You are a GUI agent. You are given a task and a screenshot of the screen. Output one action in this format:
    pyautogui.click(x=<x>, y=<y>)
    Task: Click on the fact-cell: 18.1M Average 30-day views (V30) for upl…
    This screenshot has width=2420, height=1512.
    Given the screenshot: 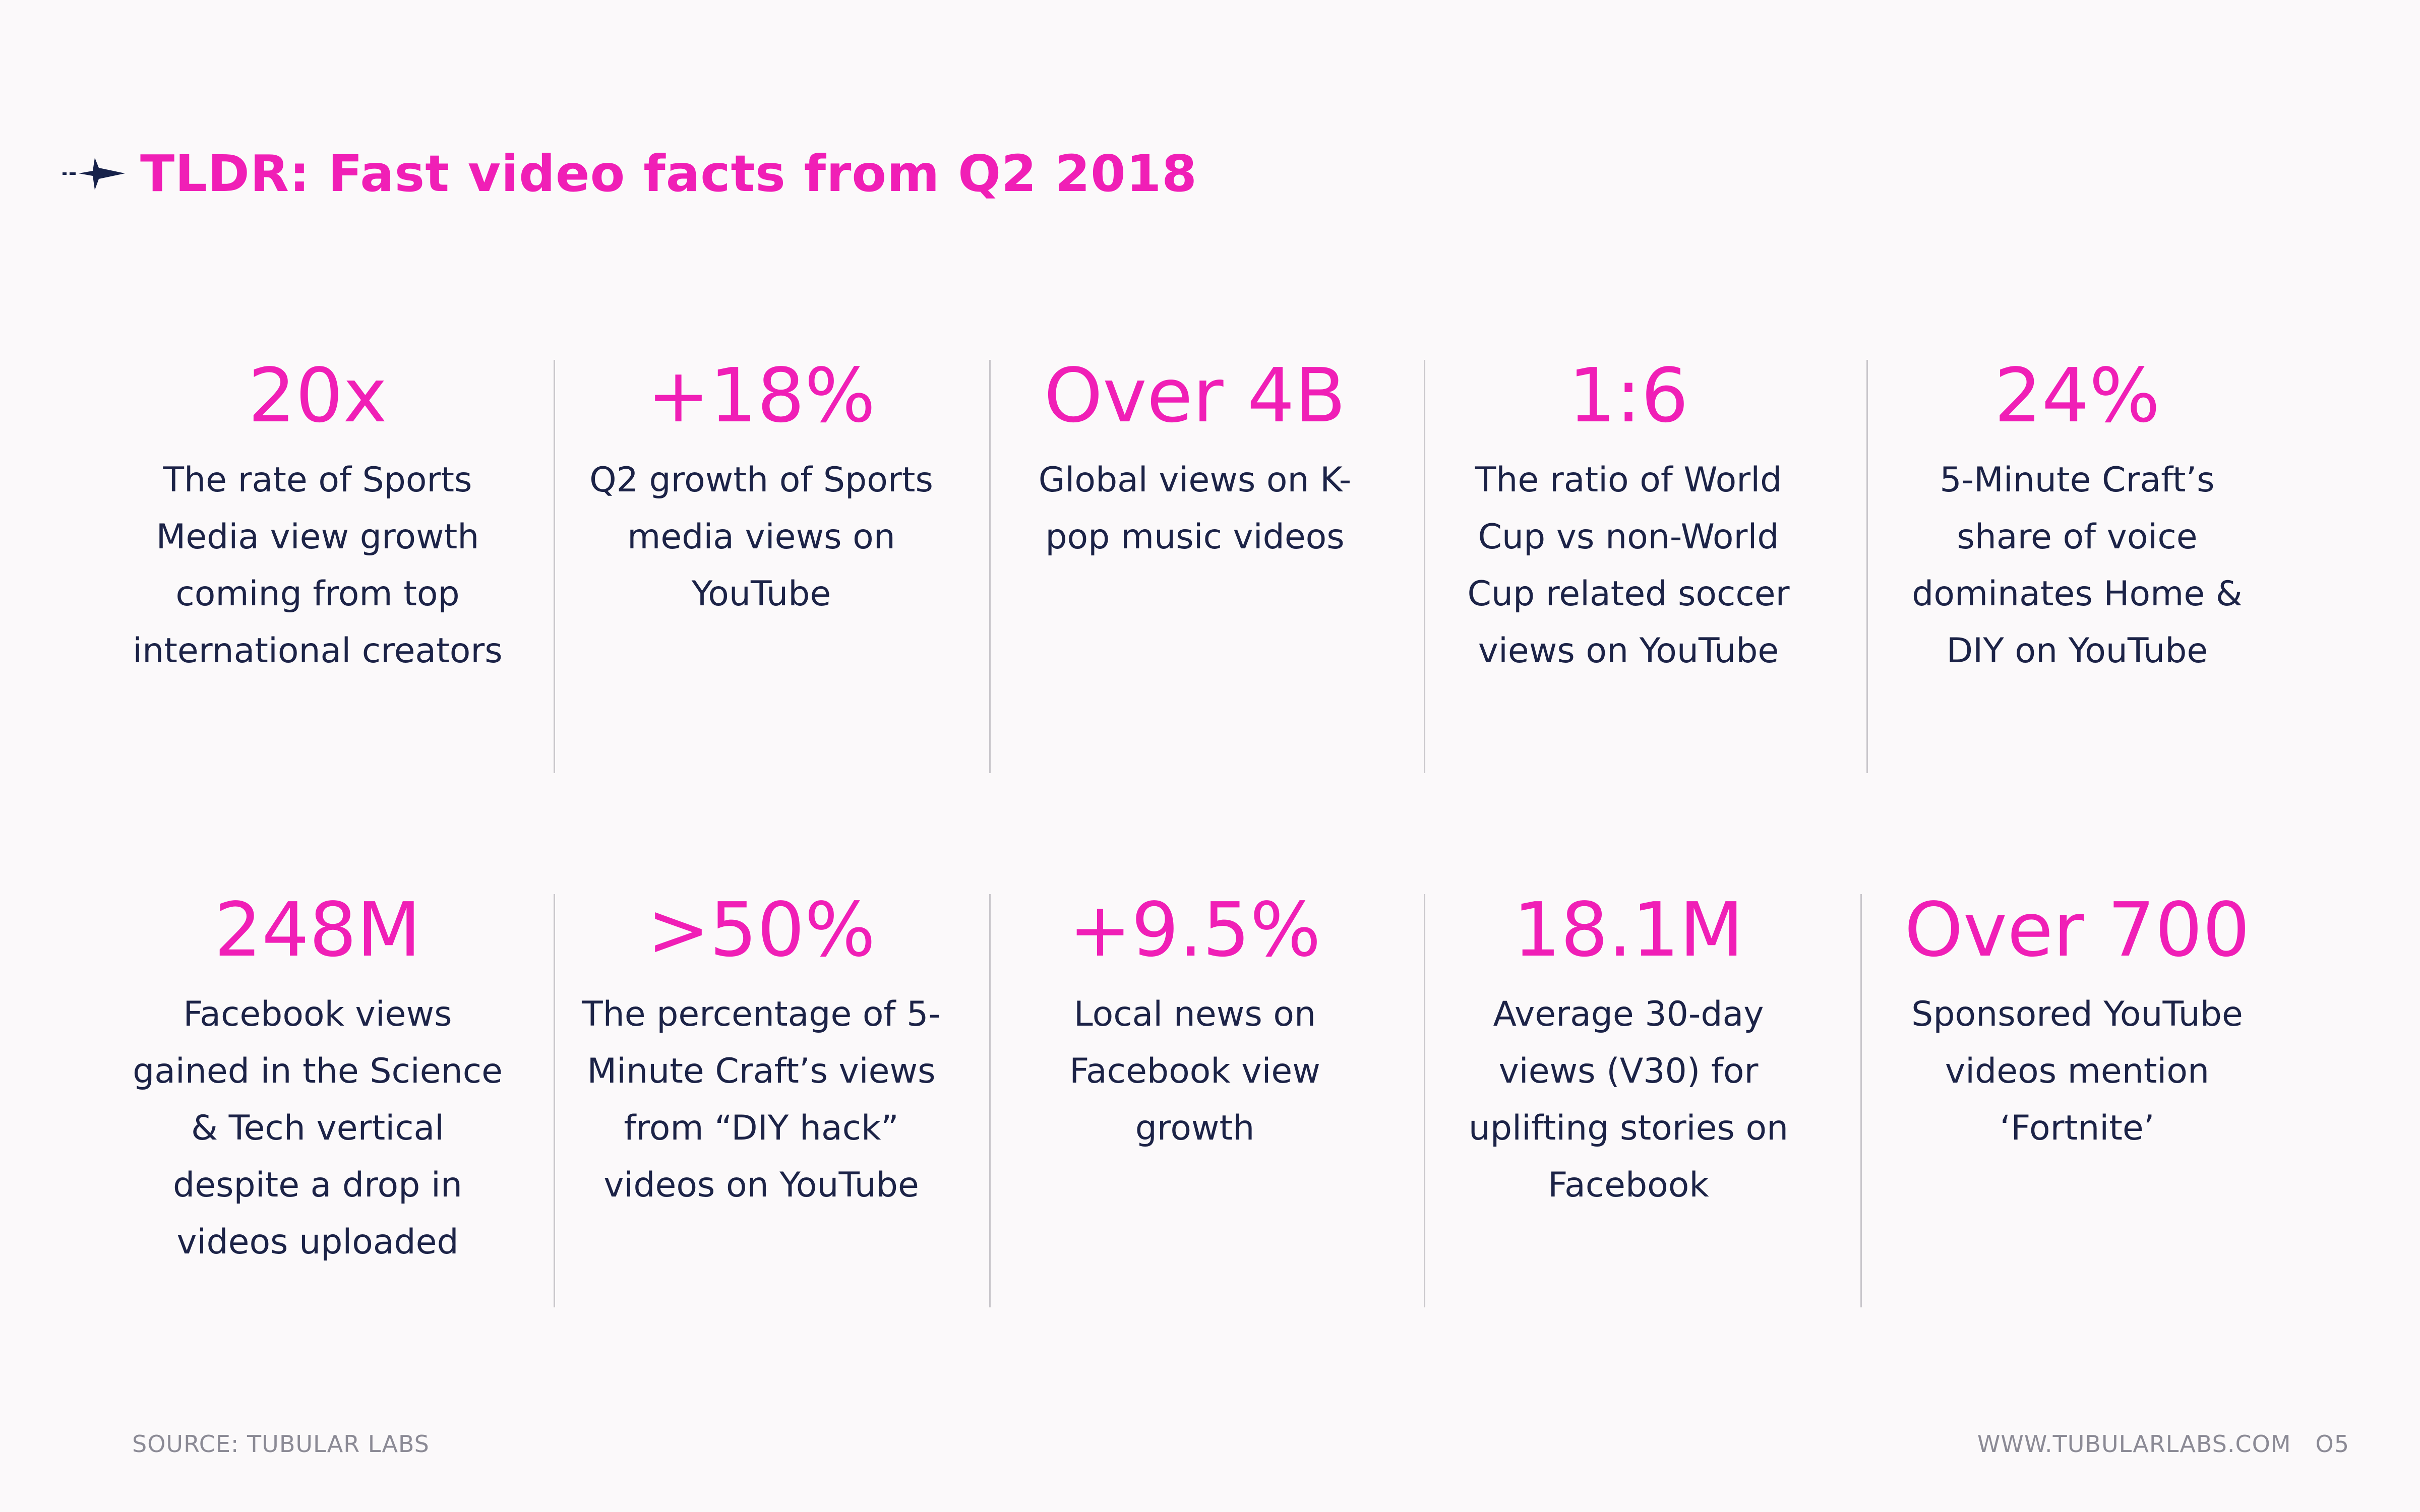 What is the action you would take?
    pyautogui.click(x=1628, y=1096)
    